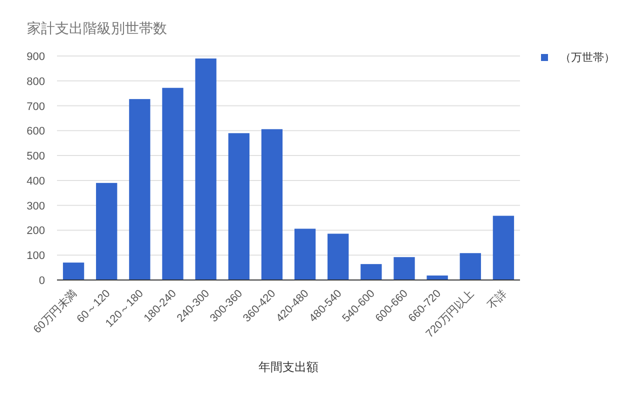 This screenshot has width=640, height=396. What do you see at coordinates (41, 281) in the screenshot?
I see `y-tick-label: 0` at bounding box center [41, 281].